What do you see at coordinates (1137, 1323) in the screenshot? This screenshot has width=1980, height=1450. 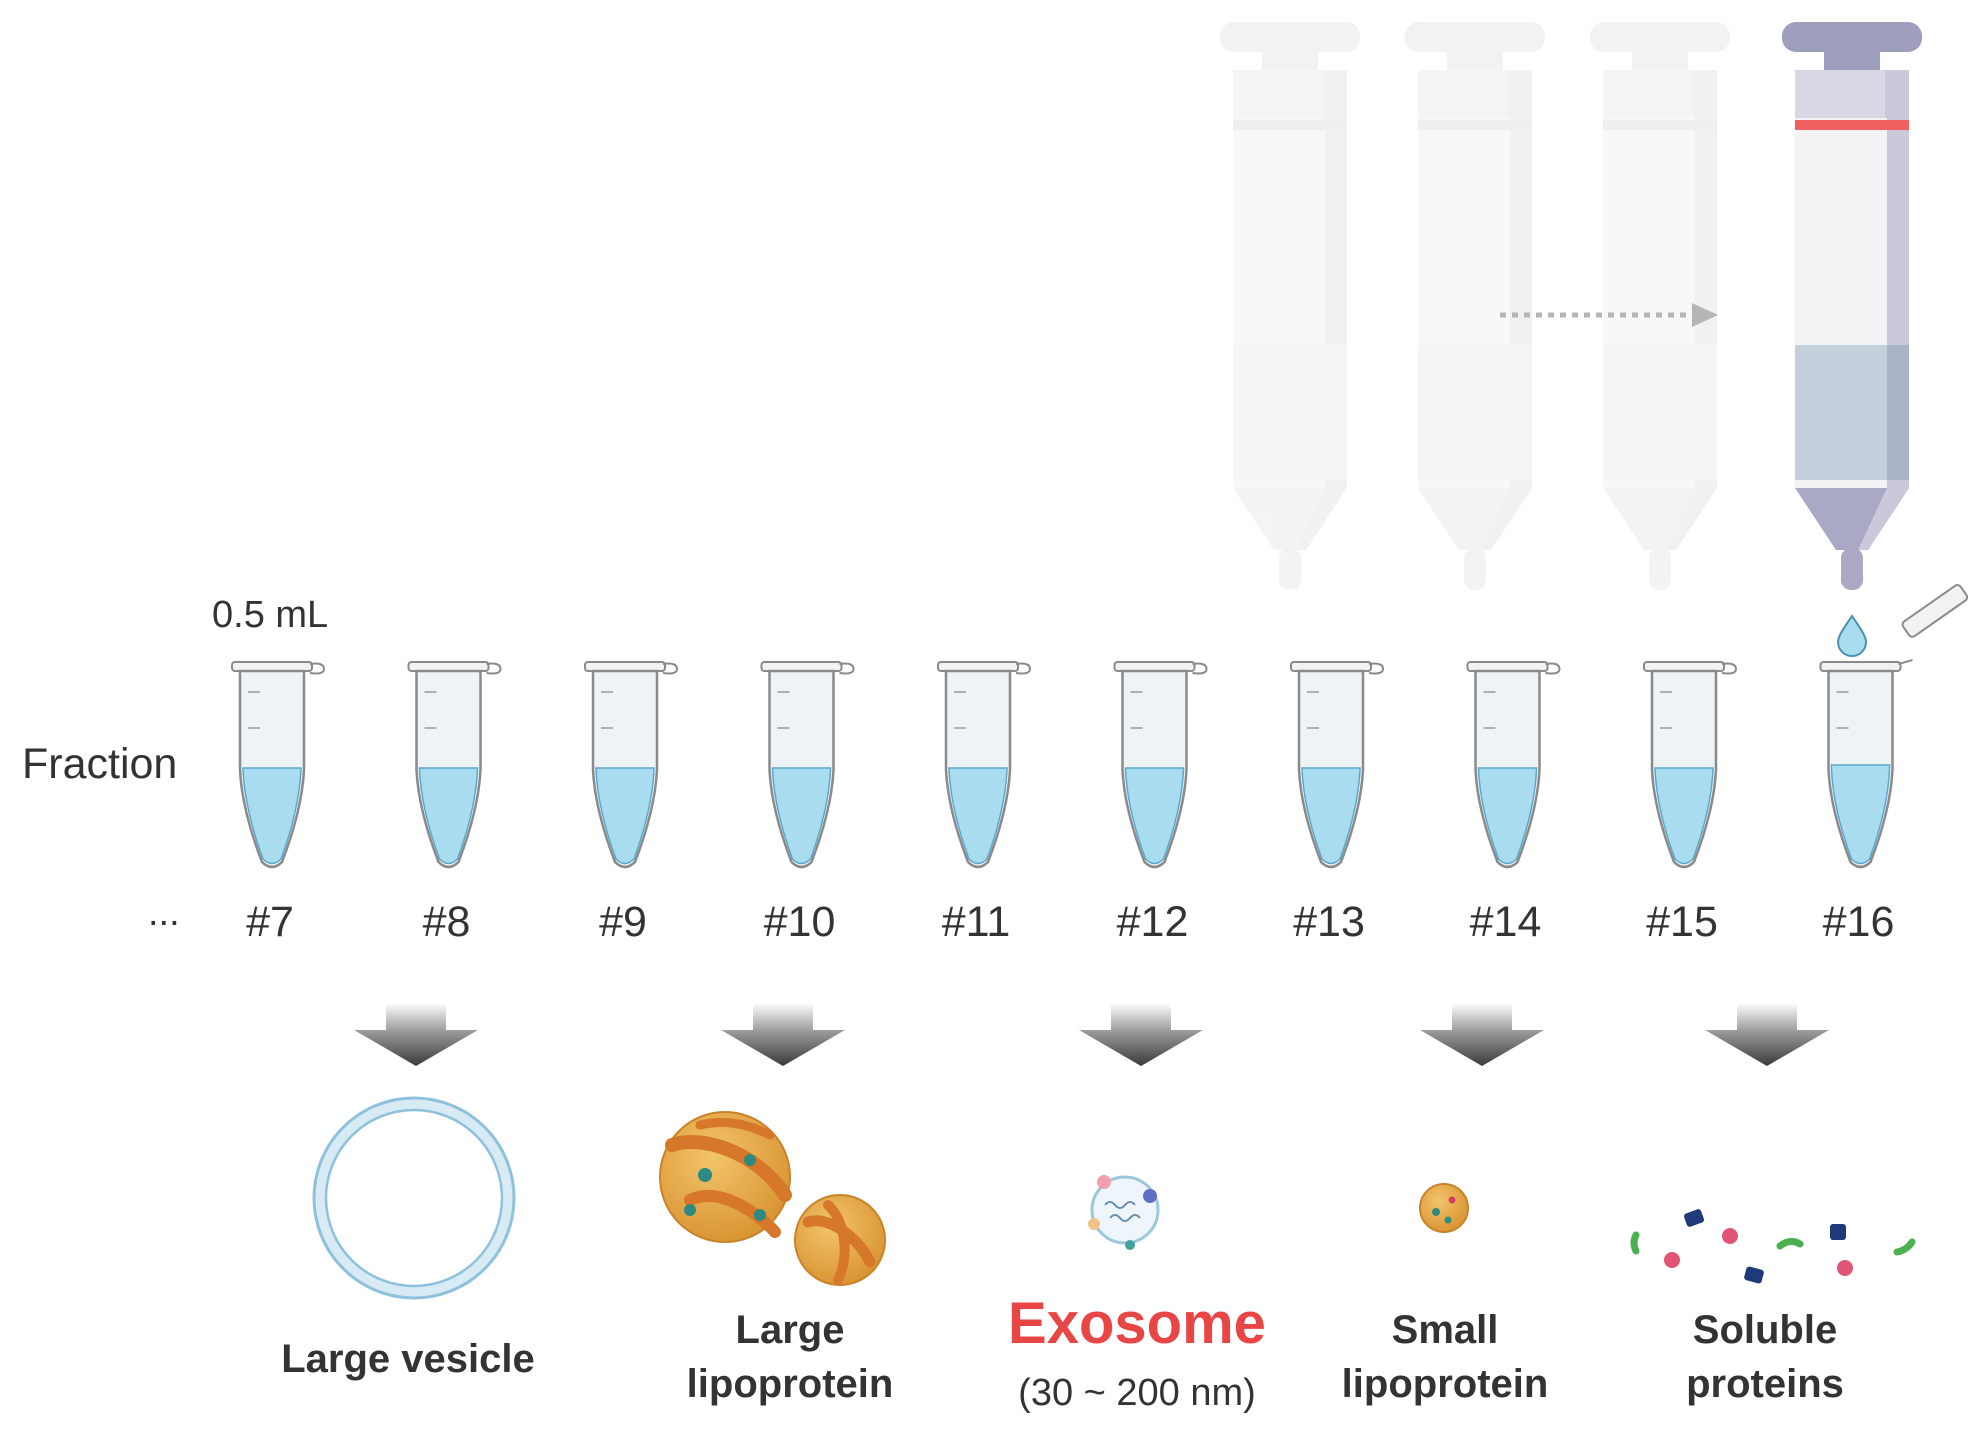 I see `label-exosome: Exosome` at bounding box center [1137, 1323].